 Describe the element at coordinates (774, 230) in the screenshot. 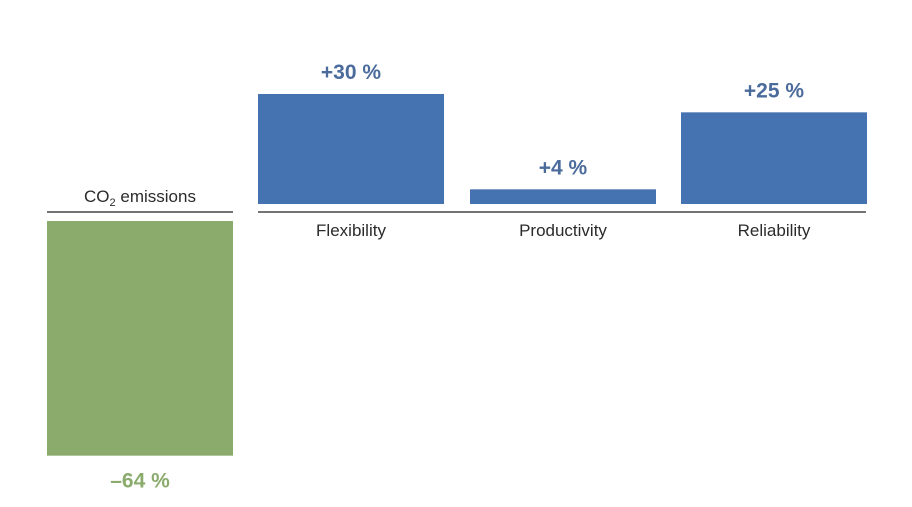

I see `category-label-reliability: Reliability` at that location.